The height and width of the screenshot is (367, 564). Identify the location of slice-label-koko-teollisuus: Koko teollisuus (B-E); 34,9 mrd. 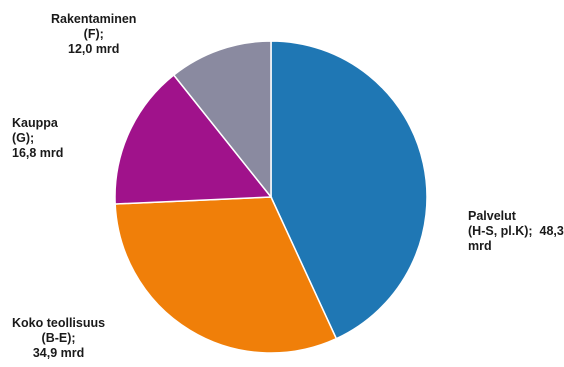
(58, 338).